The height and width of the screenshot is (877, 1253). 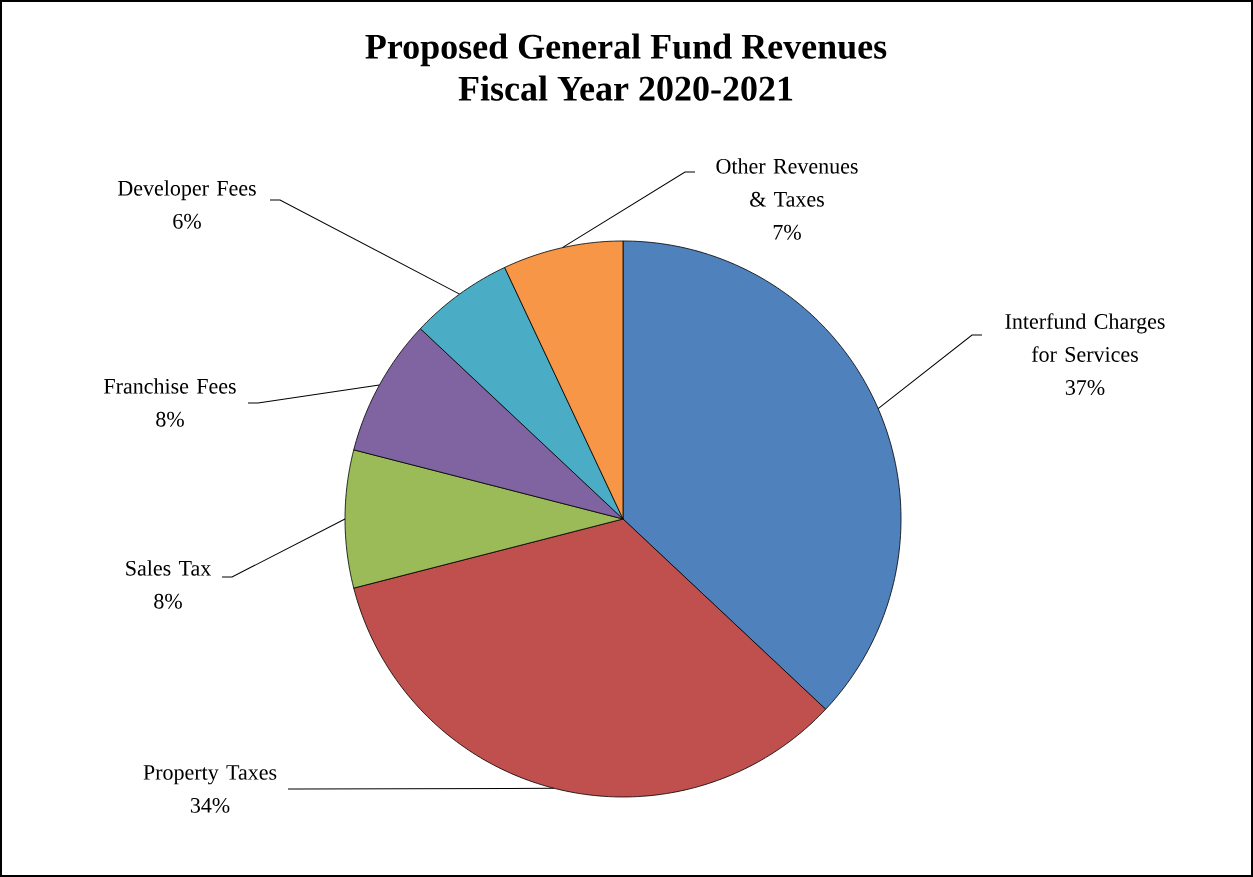 I want to click on slice-label: Franchise Fees, so click(x=170, y=386).